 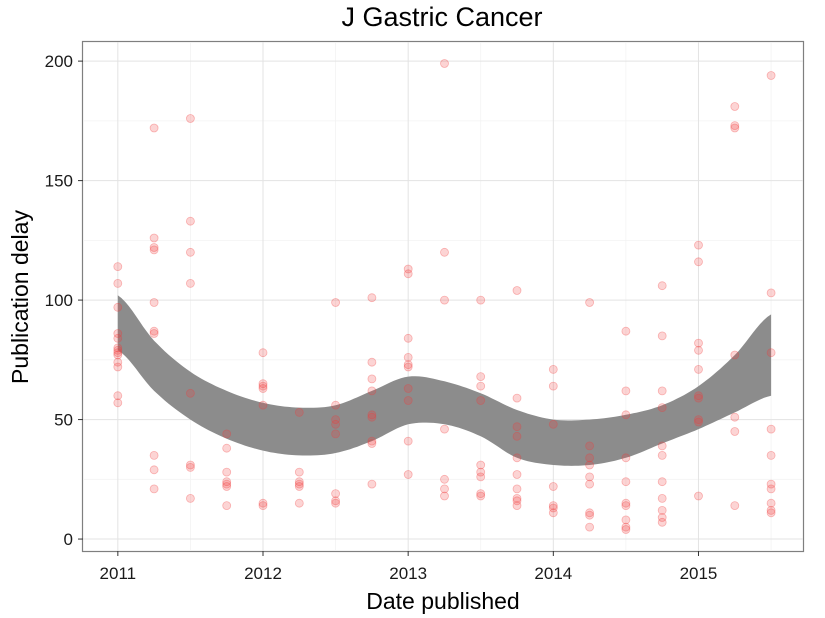 I want to click on x-tick-label: 2011, so click(x=118, y=573).